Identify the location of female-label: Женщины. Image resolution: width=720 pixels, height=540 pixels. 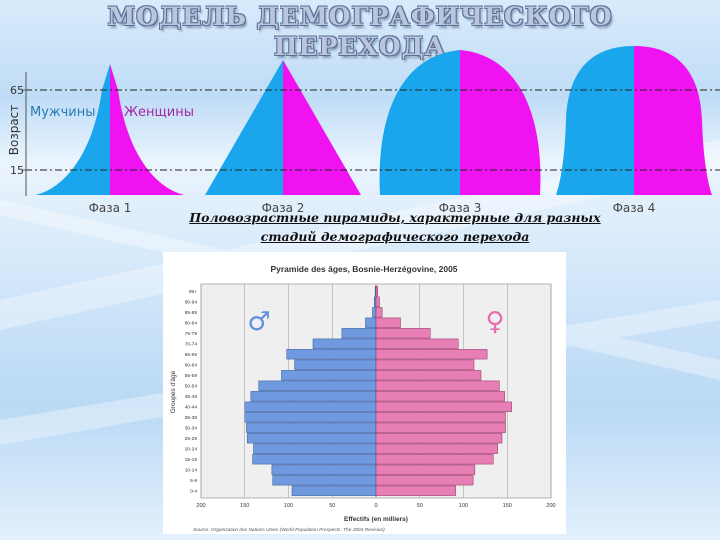
(159, 112).